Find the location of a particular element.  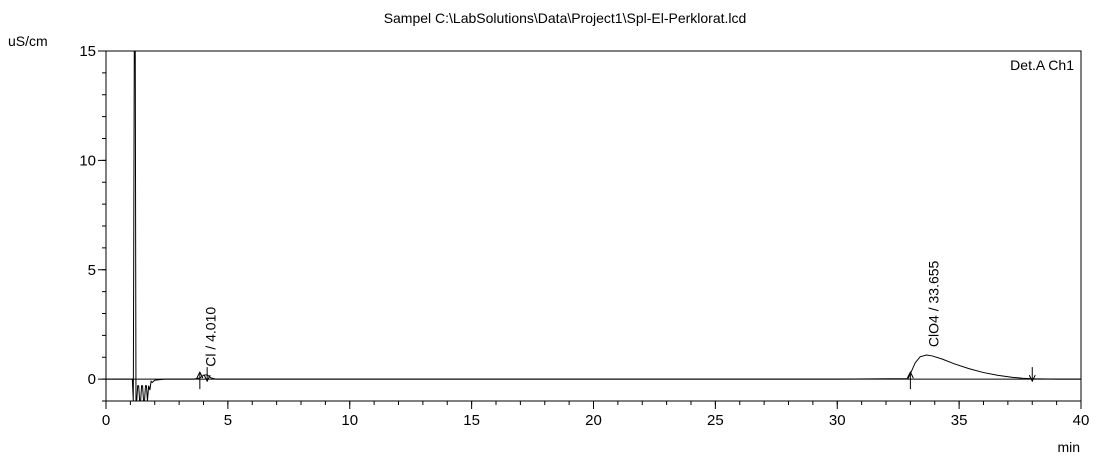

y-tick-label: 15 is located at coordinates (87, 51).